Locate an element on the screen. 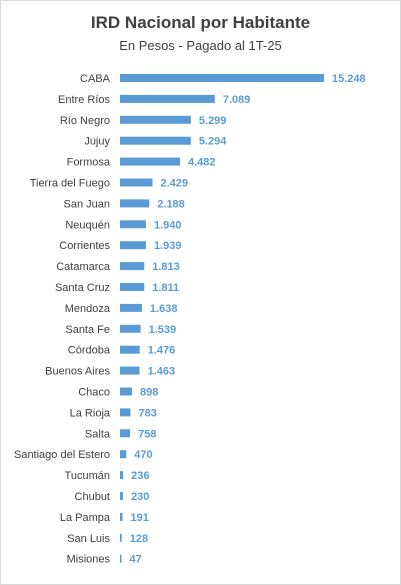  data-label: 758 is located at coordinates (147, 434).